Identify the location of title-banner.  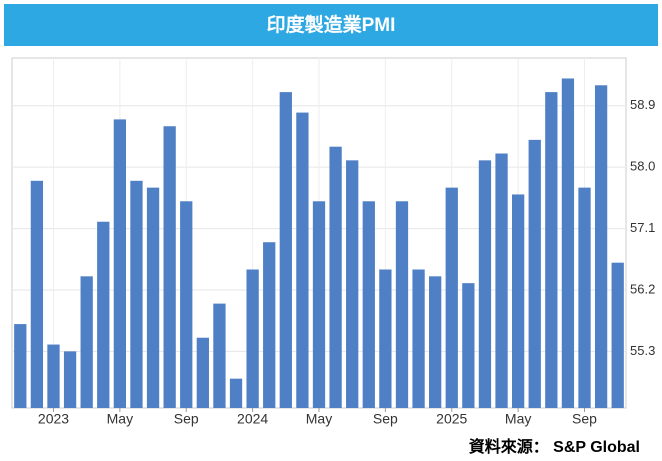
(331, 25).